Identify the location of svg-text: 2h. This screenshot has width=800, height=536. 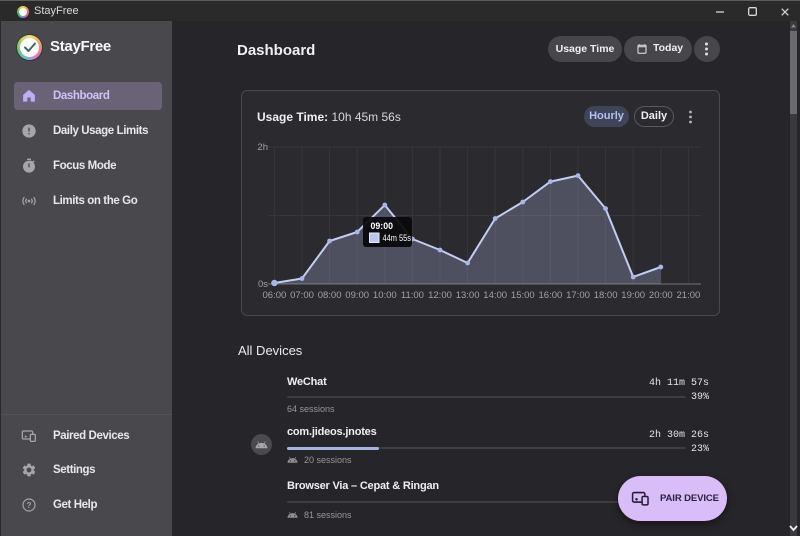
(262, 147).